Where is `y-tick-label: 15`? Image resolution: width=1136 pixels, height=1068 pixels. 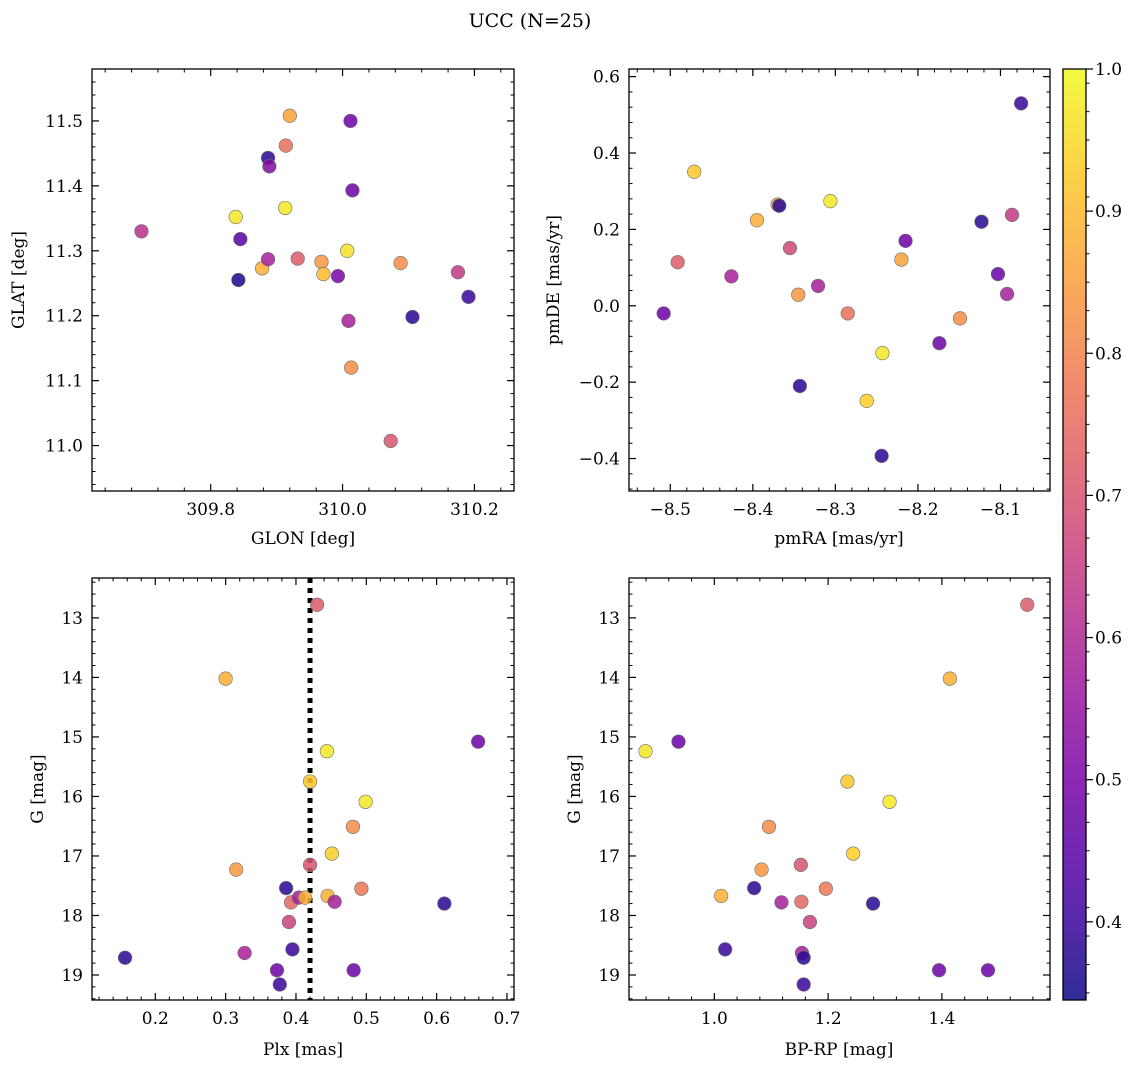 y-tick-label: 15 is located at coordinates (72, 738).